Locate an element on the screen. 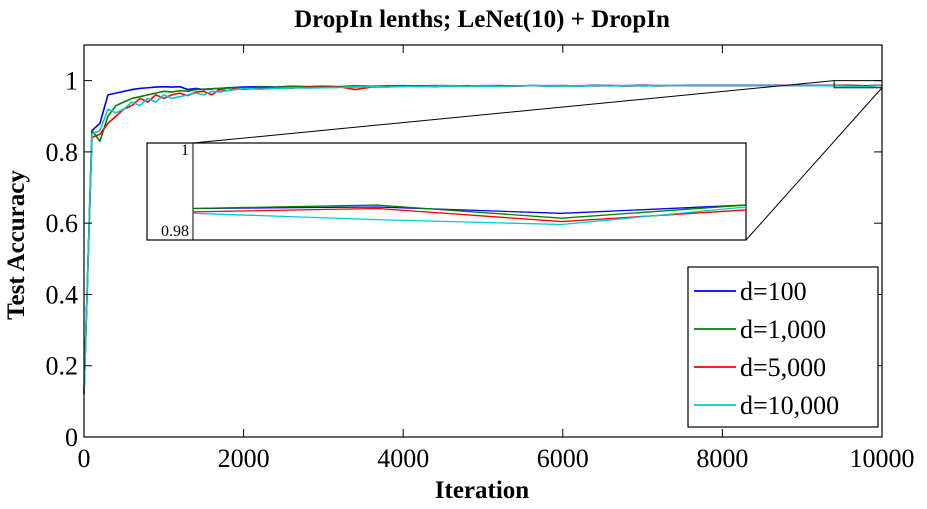  y-tick-label: 0.6 is located at coordinates (62, 223).